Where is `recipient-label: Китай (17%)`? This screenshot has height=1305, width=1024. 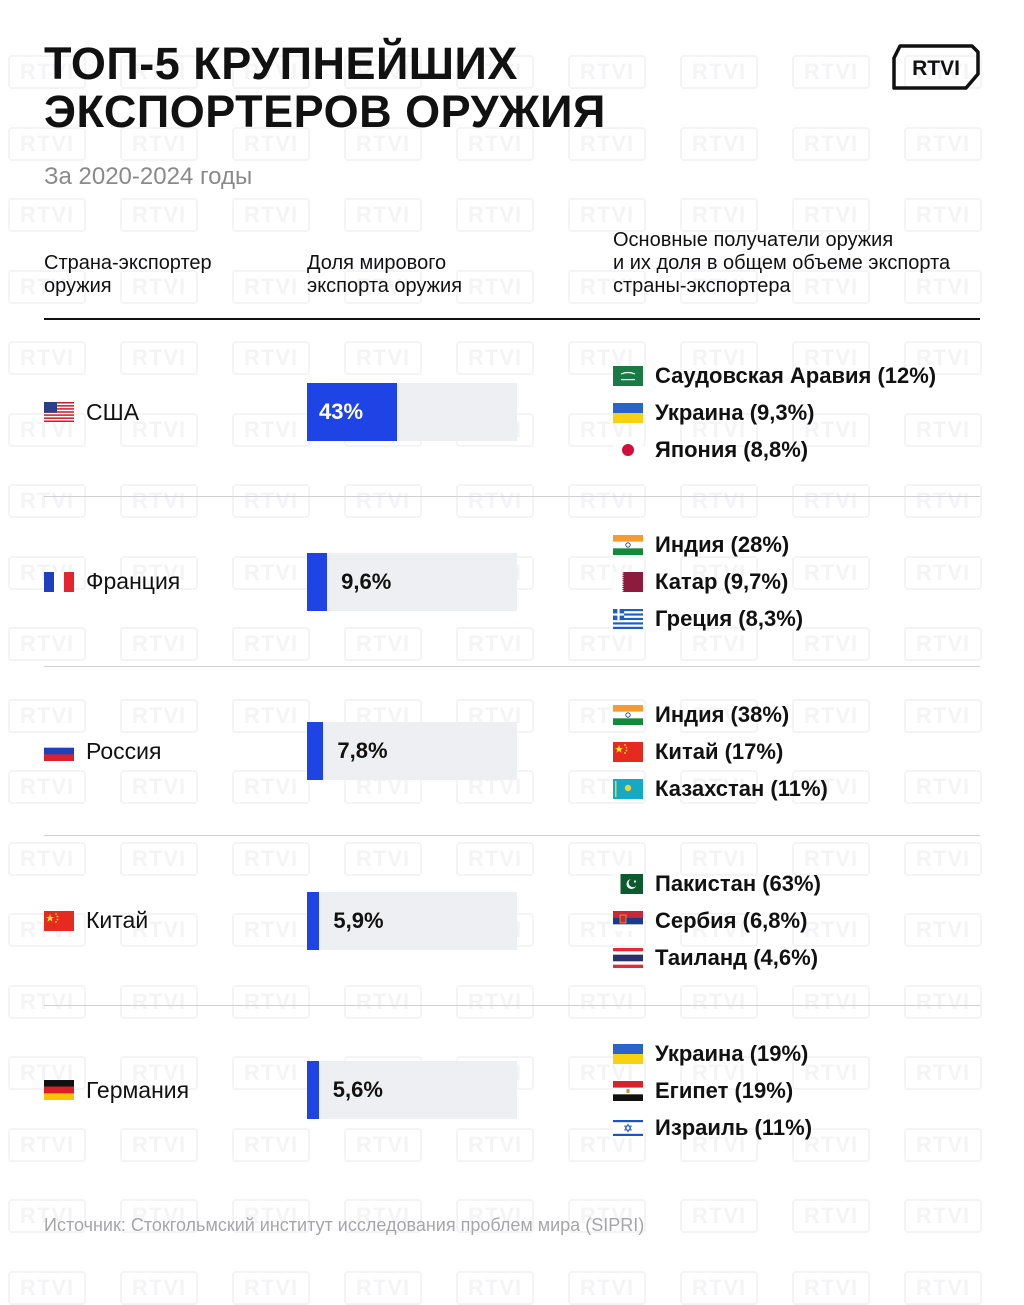 recipient-label: Китай (17%) is located at coordinates (719, 751).